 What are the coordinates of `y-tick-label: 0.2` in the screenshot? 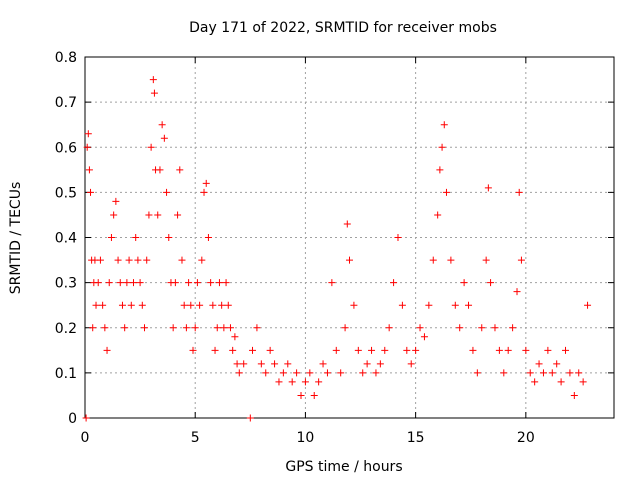 It's located at (66, 329).